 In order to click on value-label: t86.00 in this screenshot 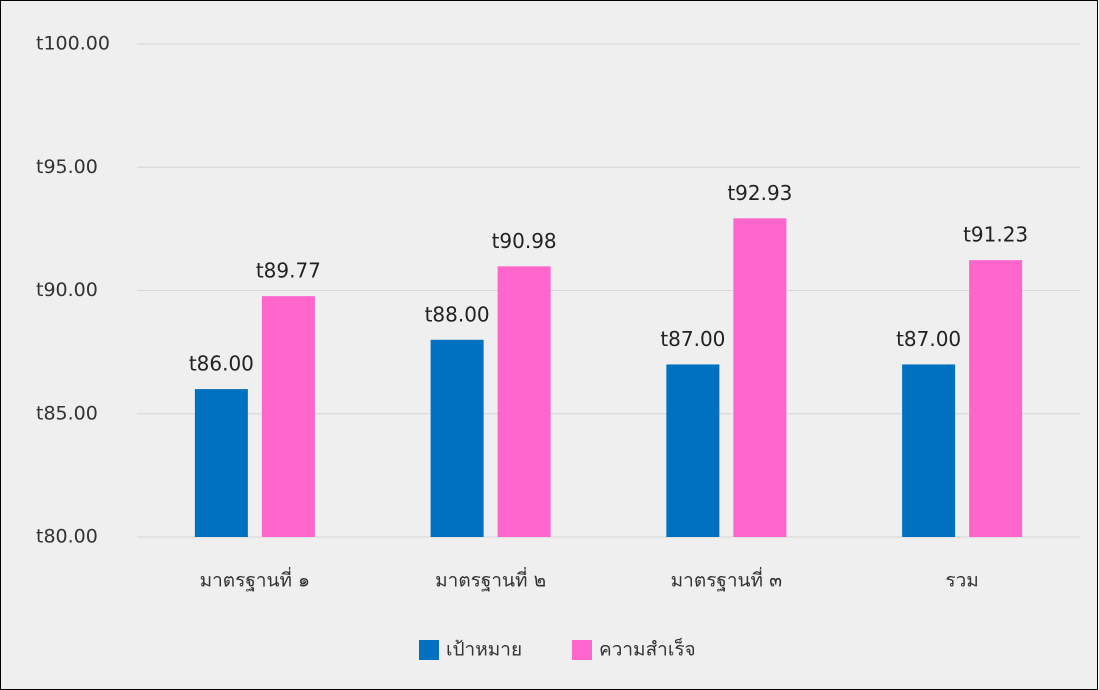, I will do `click(221, 364)`.